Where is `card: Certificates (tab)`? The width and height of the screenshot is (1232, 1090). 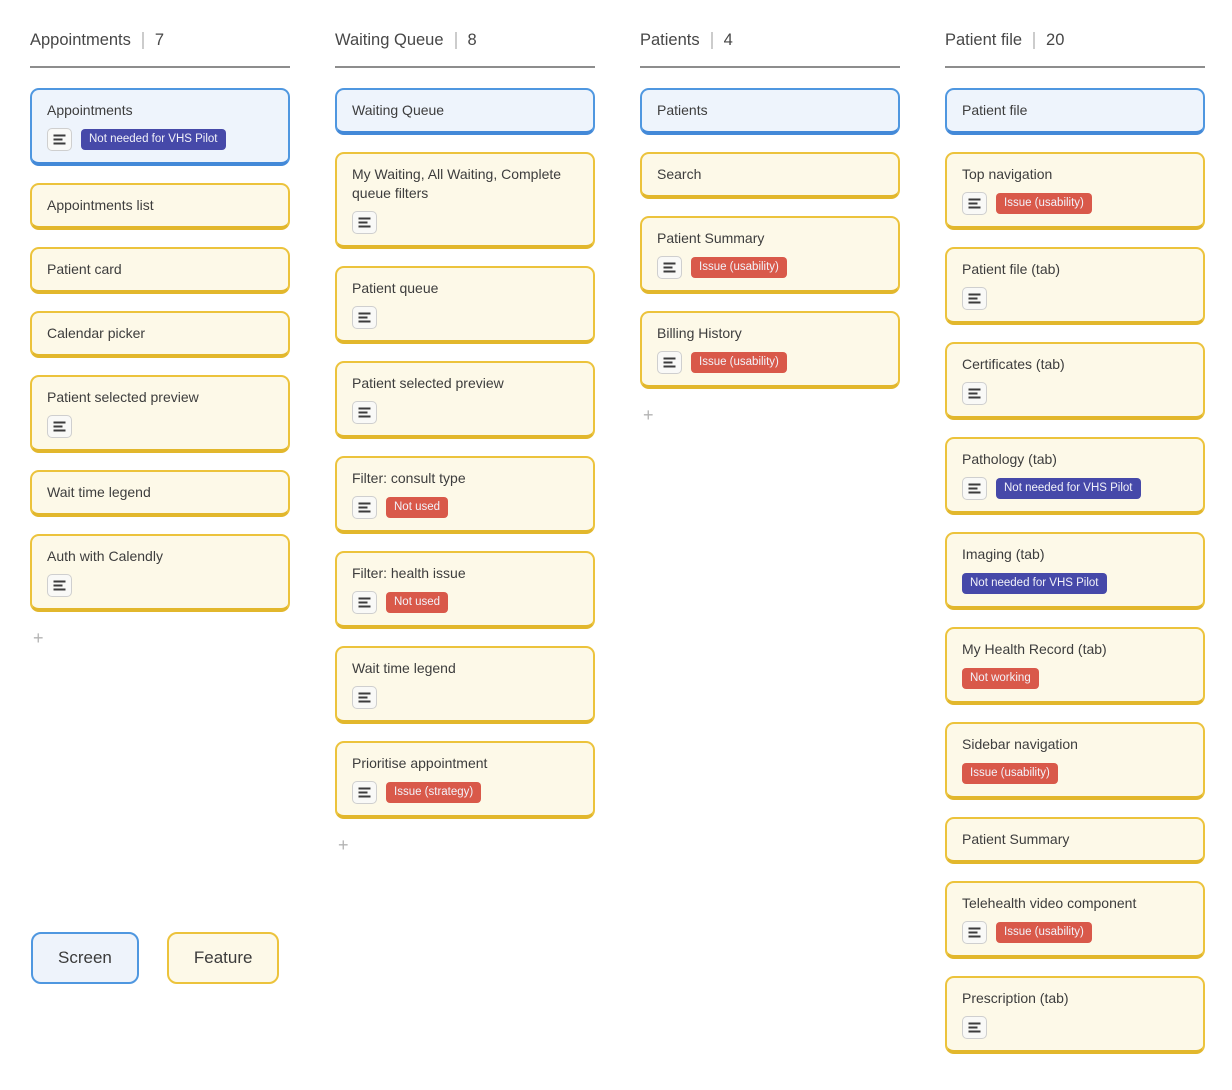
card: Certificates (tab) is located at coordinates (1075, 381).